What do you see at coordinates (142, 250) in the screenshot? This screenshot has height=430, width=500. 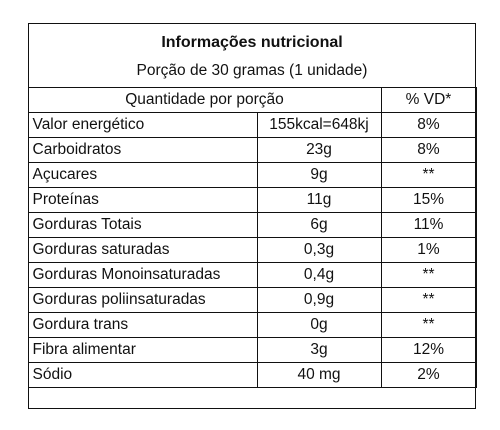 I see `nutrient-name: Gorduras saturadas` at bounding box center [142, 250].